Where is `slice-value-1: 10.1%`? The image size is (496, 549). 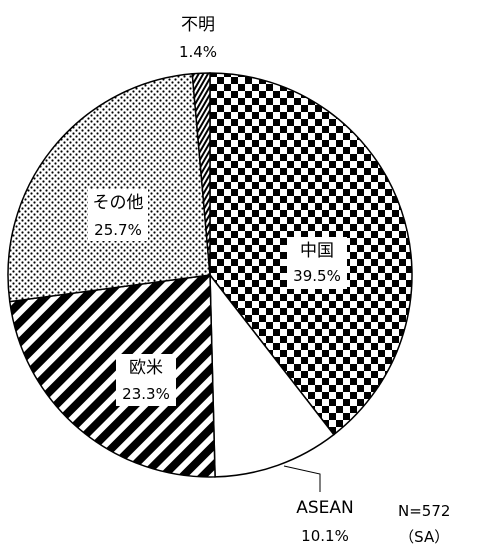
slice-value-1: 10.1% is located at coordinates (325, 536).